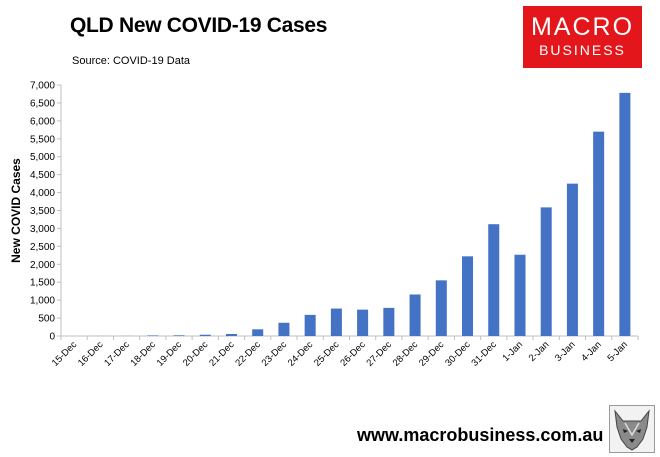  What do you see at coordinates (327, 354) in the screenshot?
I see `x-tick-label: 25-Dec` at bounding box center [327, 354].